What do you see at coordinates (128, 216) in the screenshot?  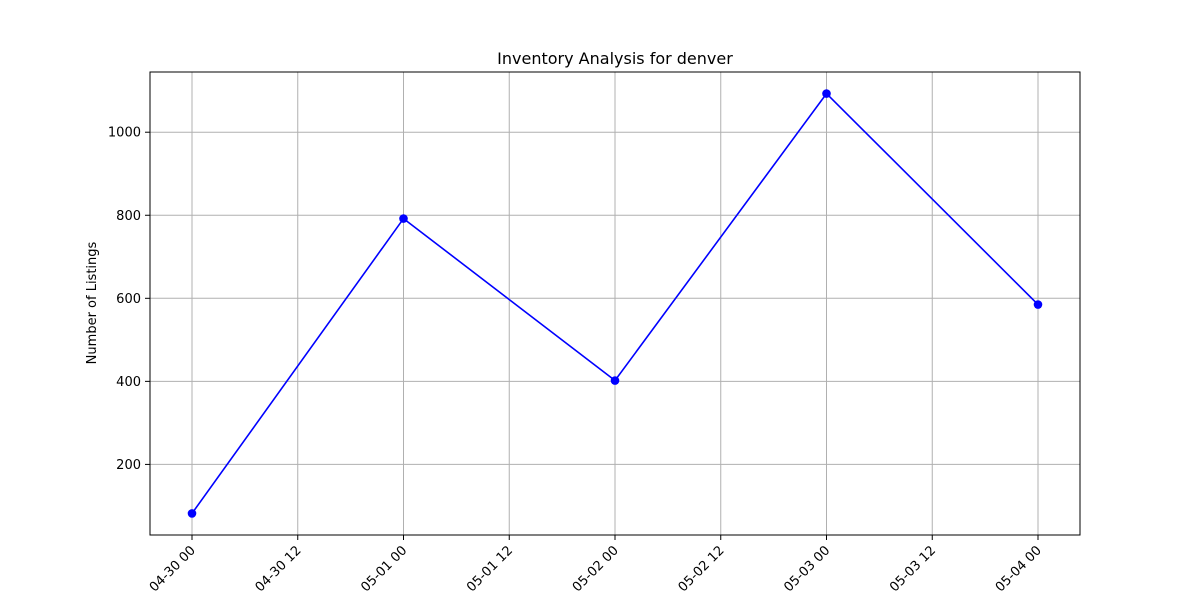 I see `y-tick-label: 800` at bounding box center [128, 216].